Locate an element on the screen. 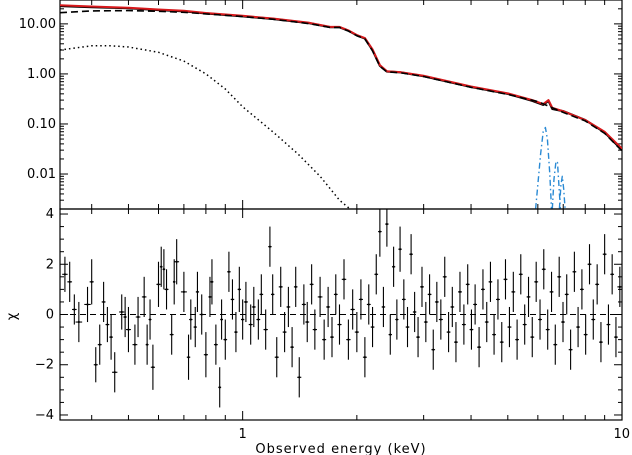 The height and width of the screenshot is (455, 632). spectrum-y-tick-label: 1.00 is located at coordinates (41, 74).